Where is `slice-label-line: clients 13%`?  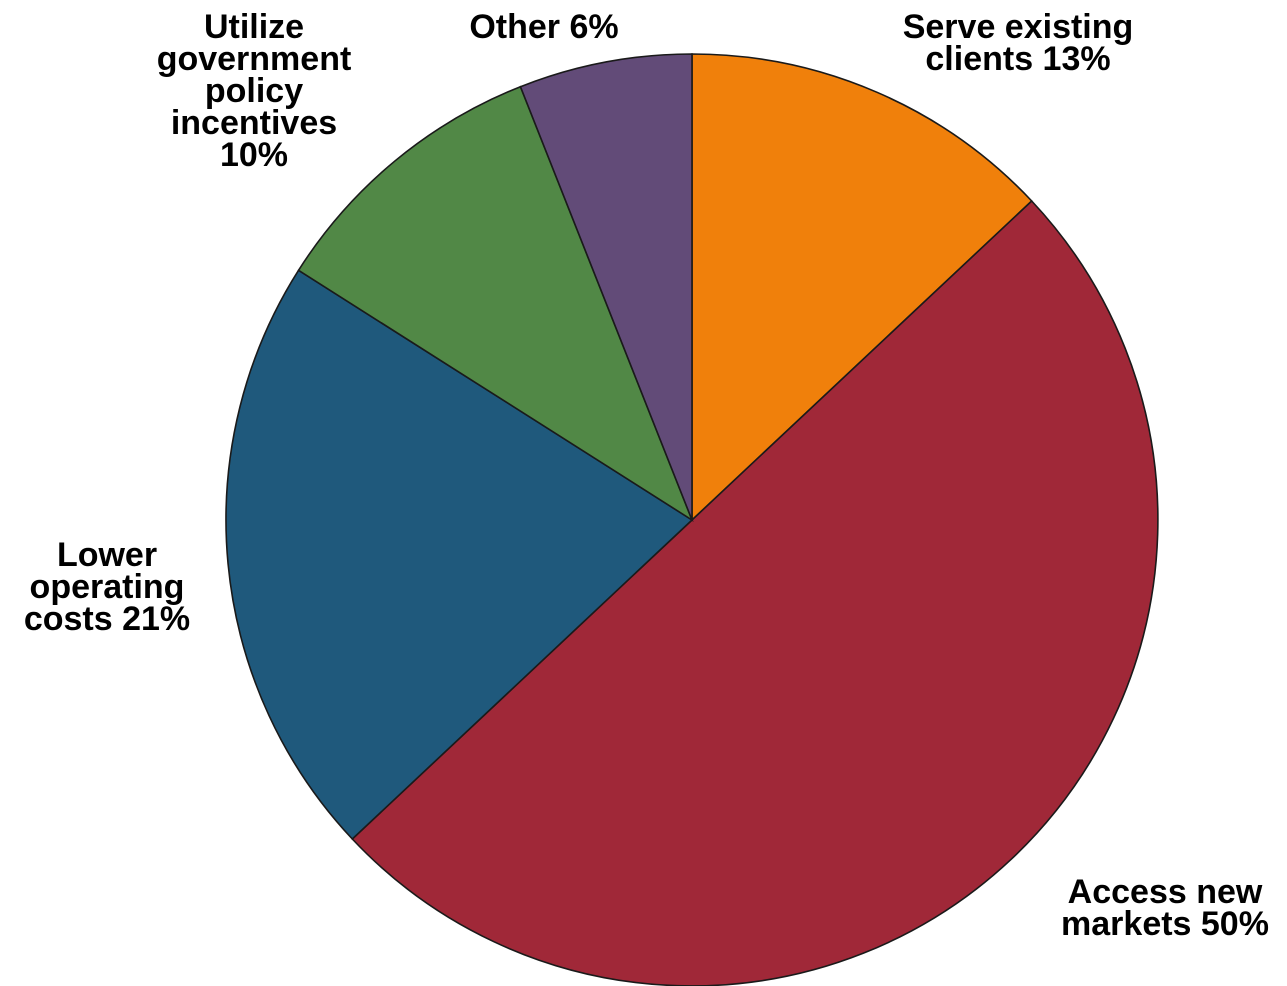 slice-label-line: clients 13% is located at coordinates (1017, 59).